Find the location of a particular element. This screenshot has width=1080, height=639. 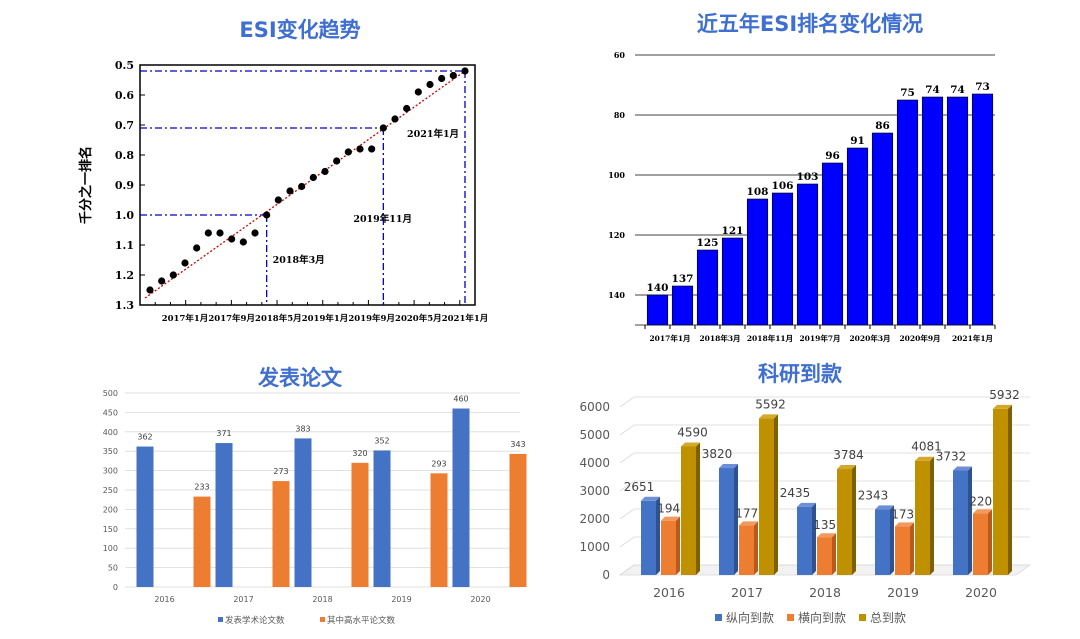

rank-value-label: 125 is located at coordinates (708, 243).